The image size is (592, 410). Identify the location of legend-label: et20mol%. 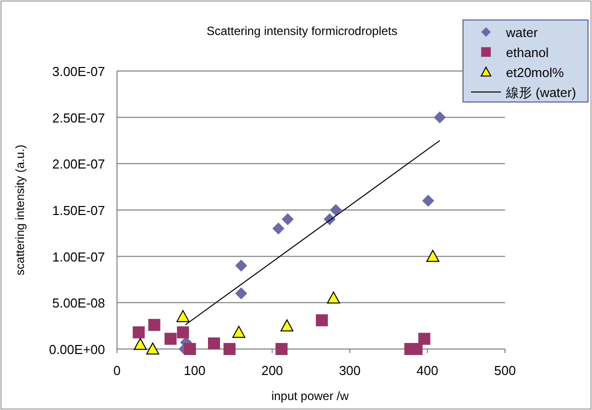
(535, 72).